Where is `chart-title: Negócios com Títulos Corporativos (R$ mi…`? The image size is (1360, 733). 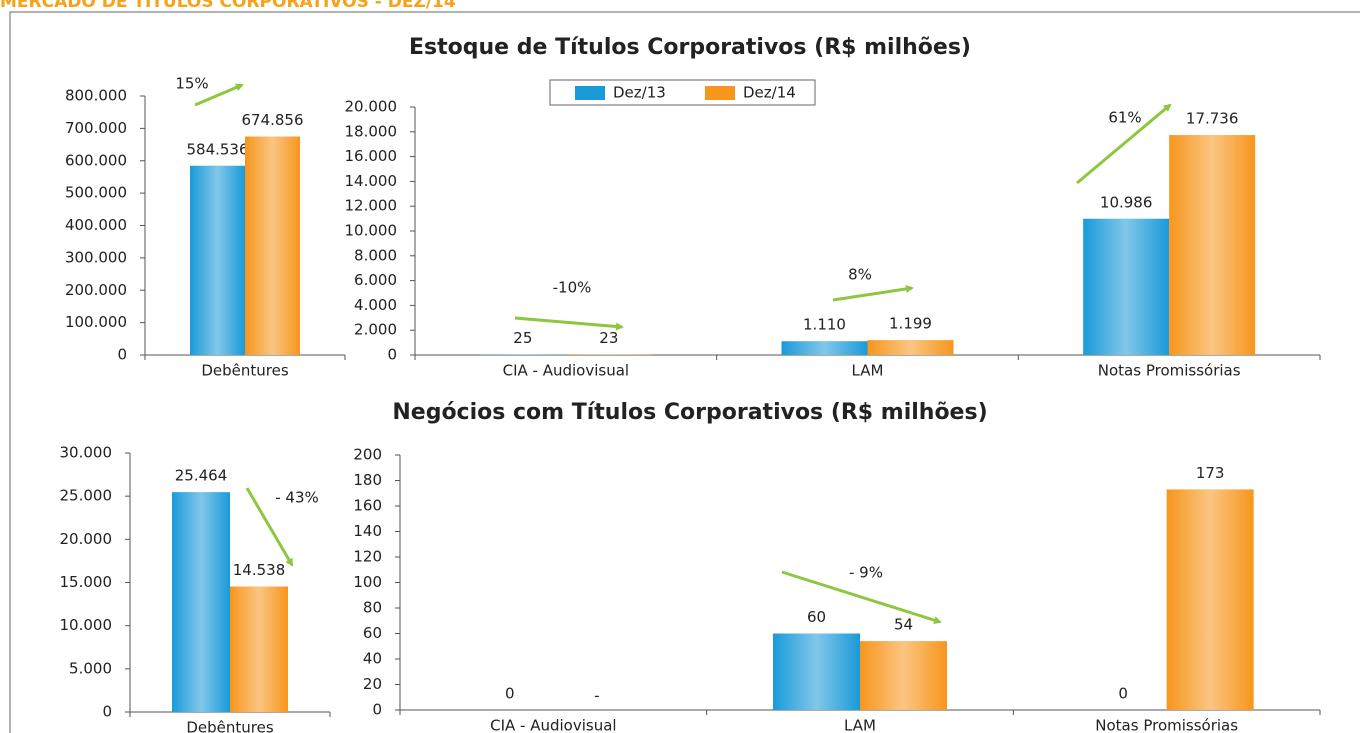
chart-title: Negócios com Títulos Corporativos (R$ mi… is located at coordinates (689, 412).